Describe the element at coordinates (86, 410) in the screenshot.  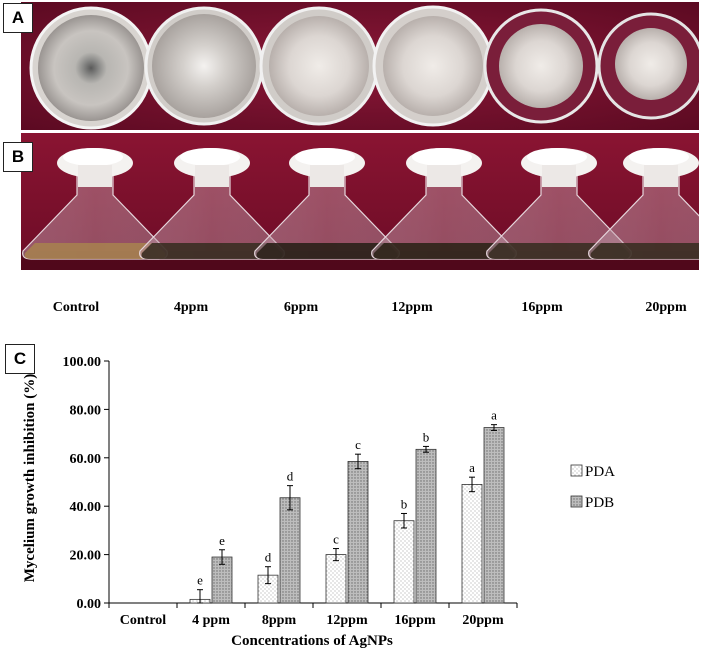
I see `y-tick-label: 80.00` at that location.